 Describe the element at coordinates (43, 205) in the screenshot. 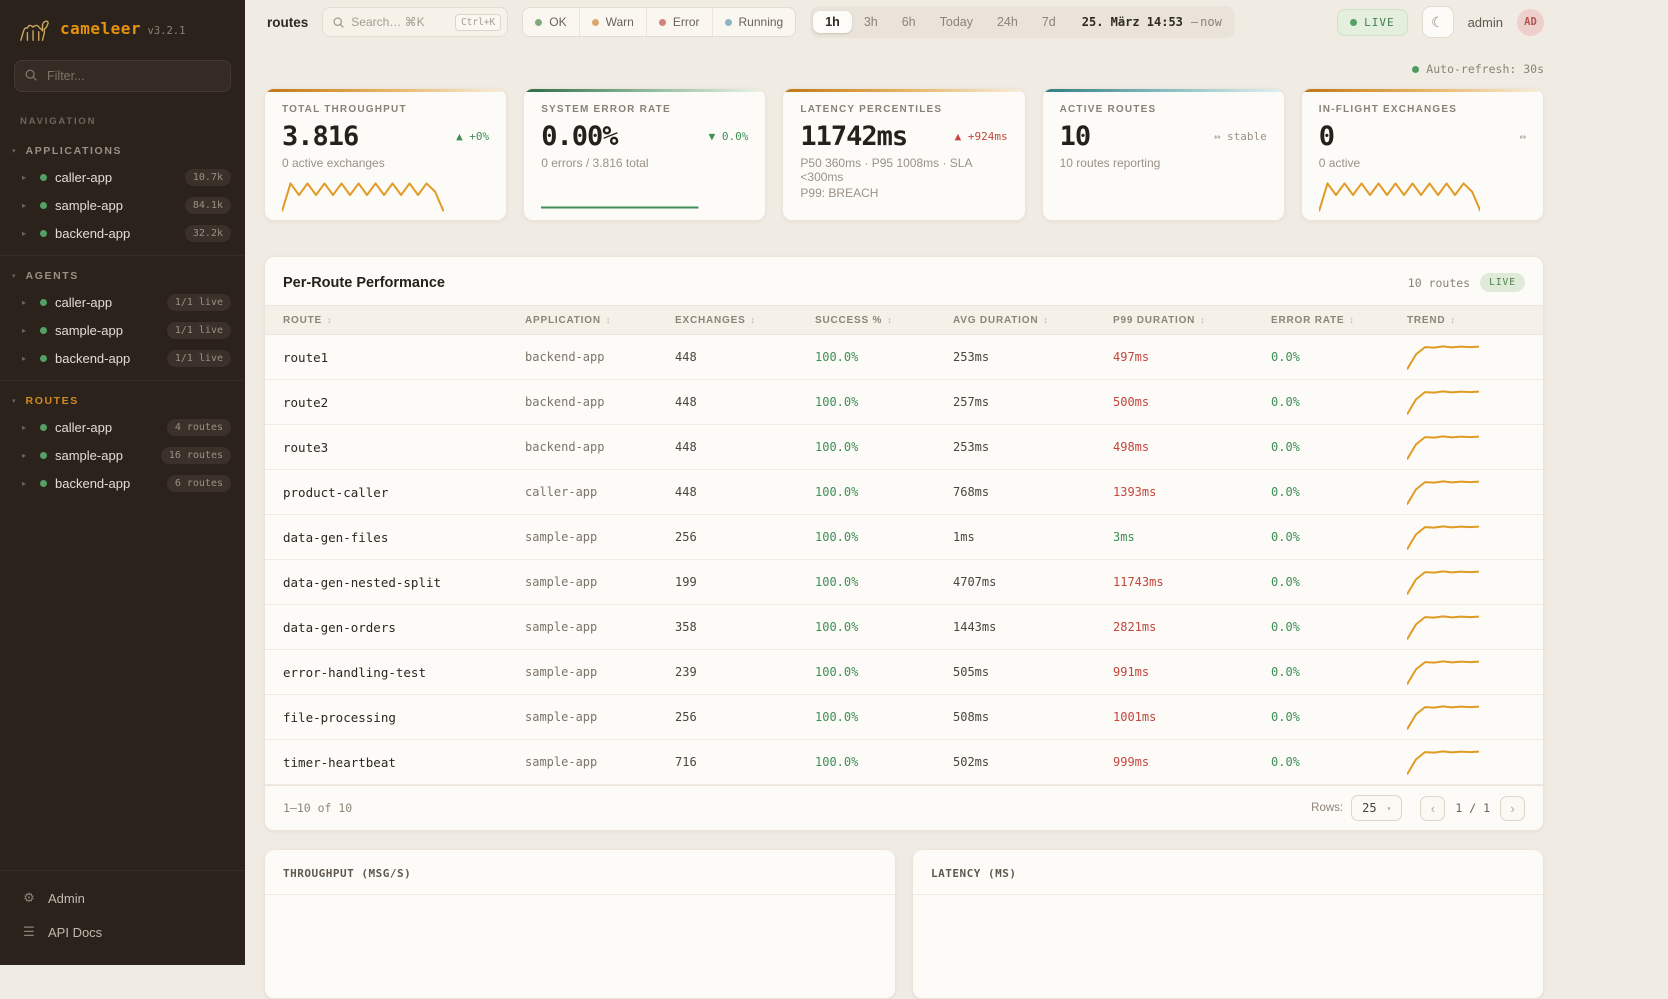

I see `status-dot` at that location.